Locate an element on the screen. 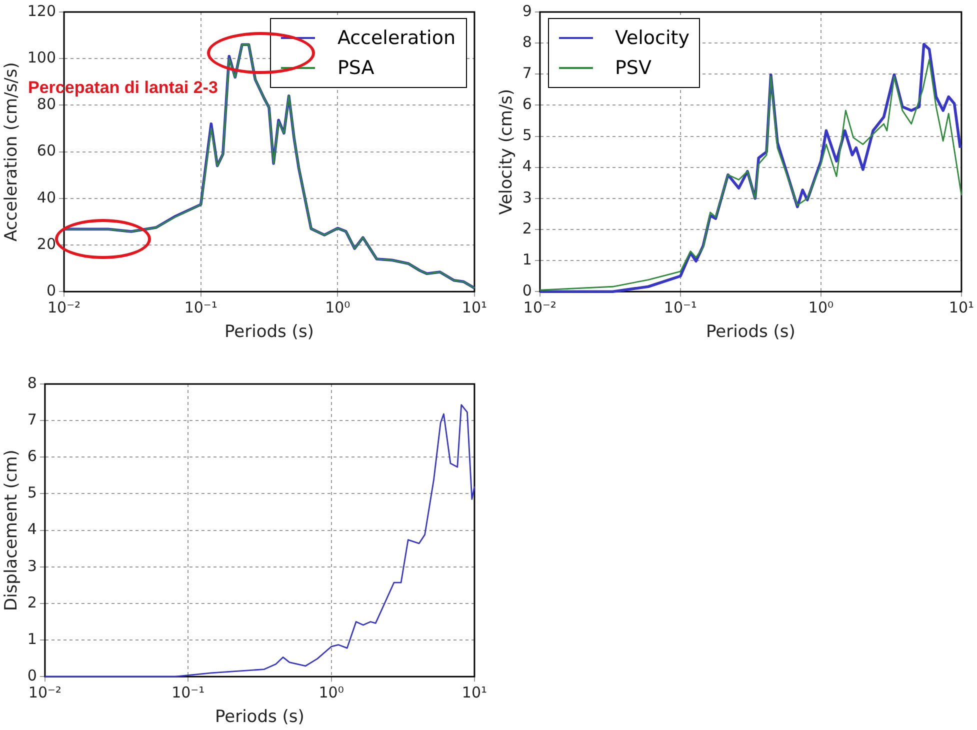 Image resolution: width=977 pixels, height=730 pixels. y-tick-label: 40 is located at coordinates (46, 197).